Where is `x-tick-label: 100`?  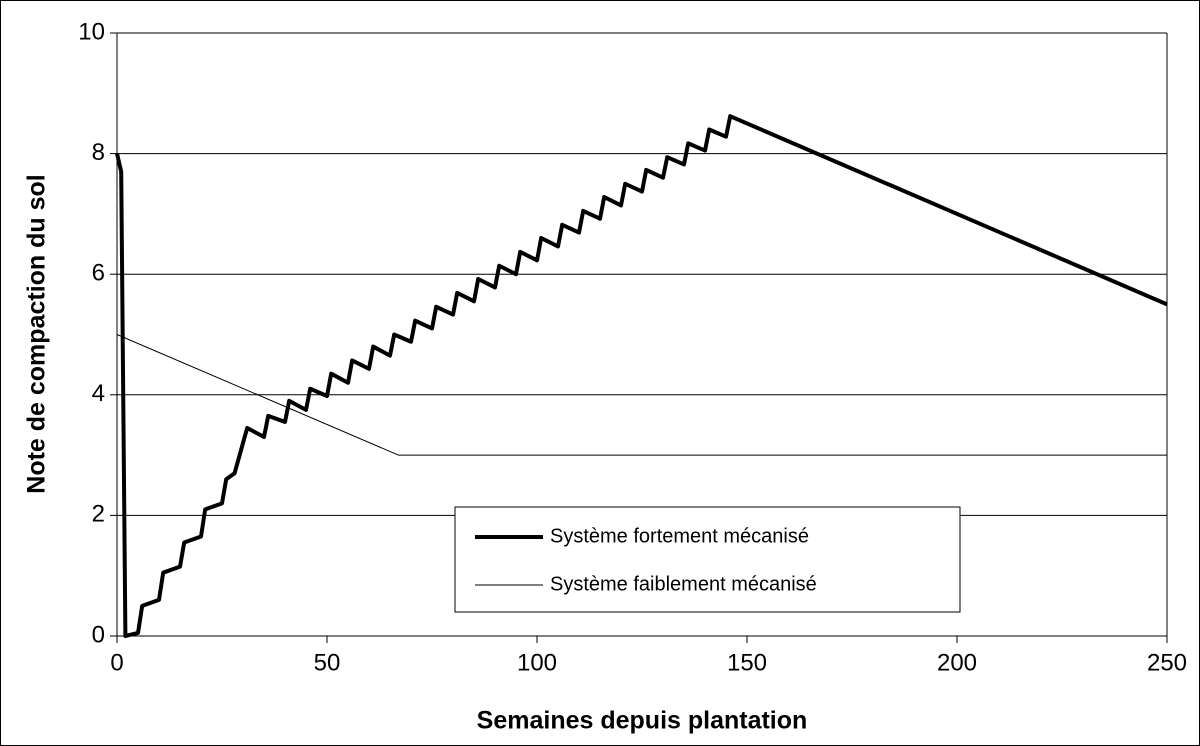 x-tick-label: 100 is located at coordinates (537, 662).